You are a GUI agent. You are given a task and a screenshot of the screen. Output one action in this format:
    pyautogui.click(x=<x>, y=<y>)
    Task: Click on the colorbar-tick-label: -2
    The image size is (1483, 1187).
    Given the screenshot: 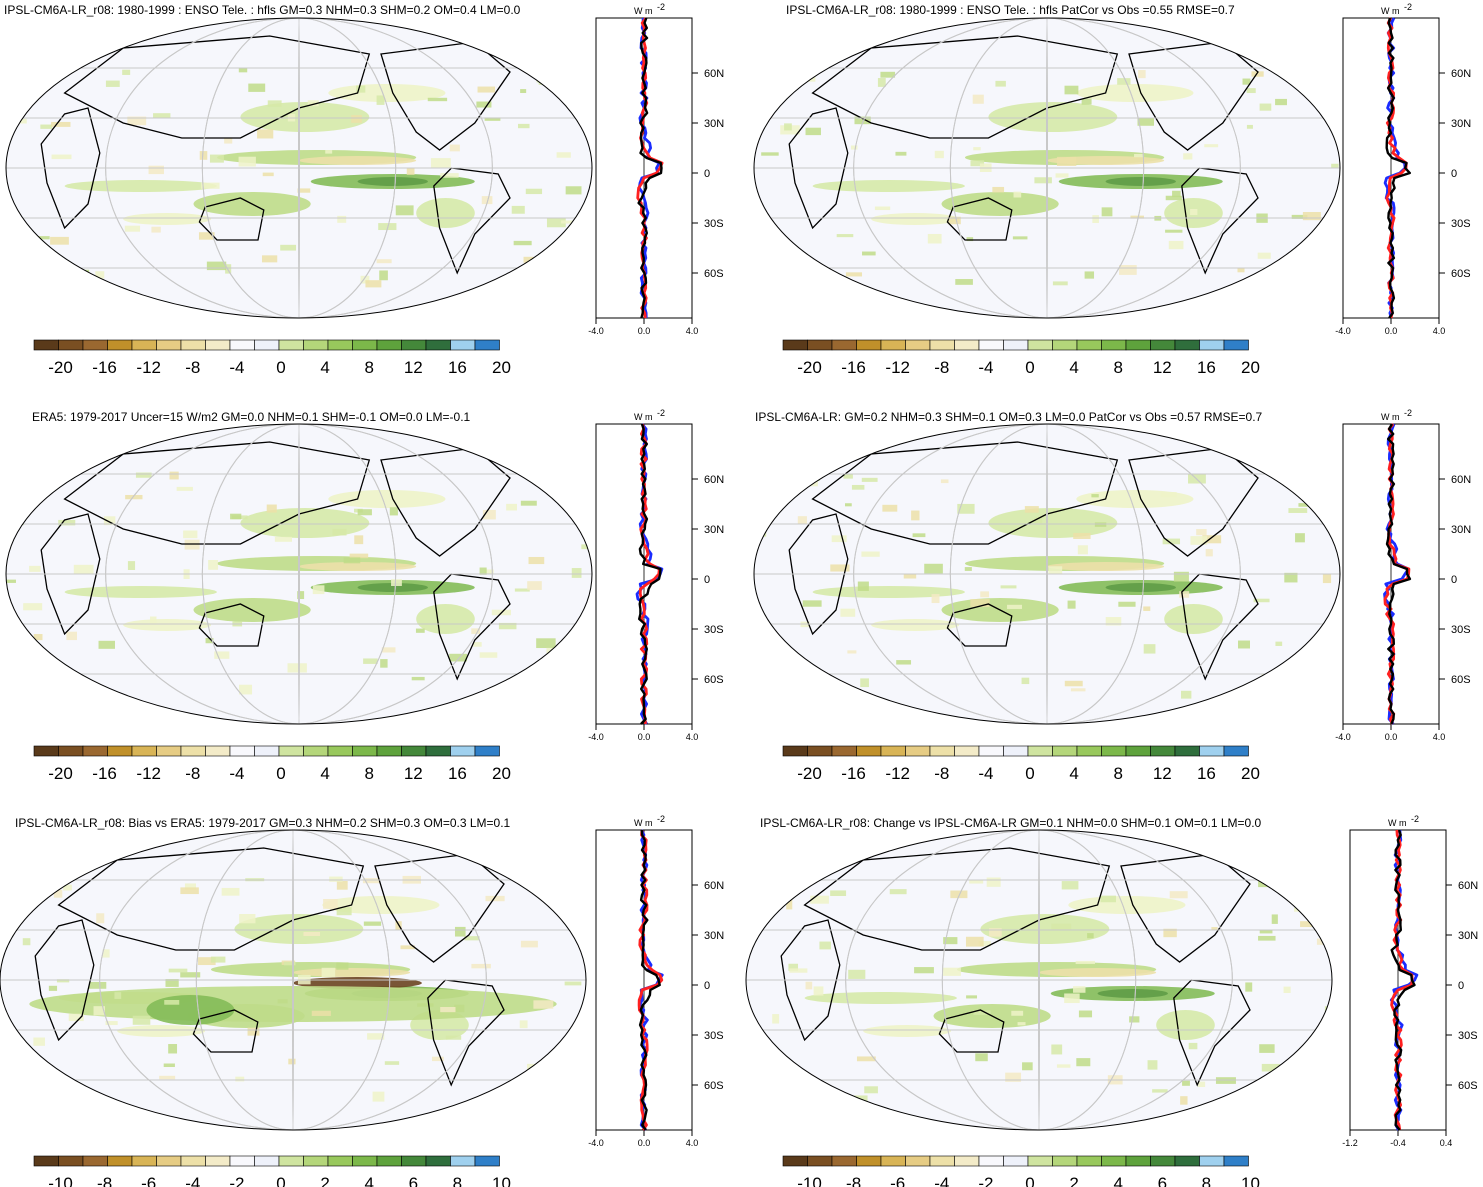 What is the action you would take?
    pyautogui.click(x=985, y=1180)
    